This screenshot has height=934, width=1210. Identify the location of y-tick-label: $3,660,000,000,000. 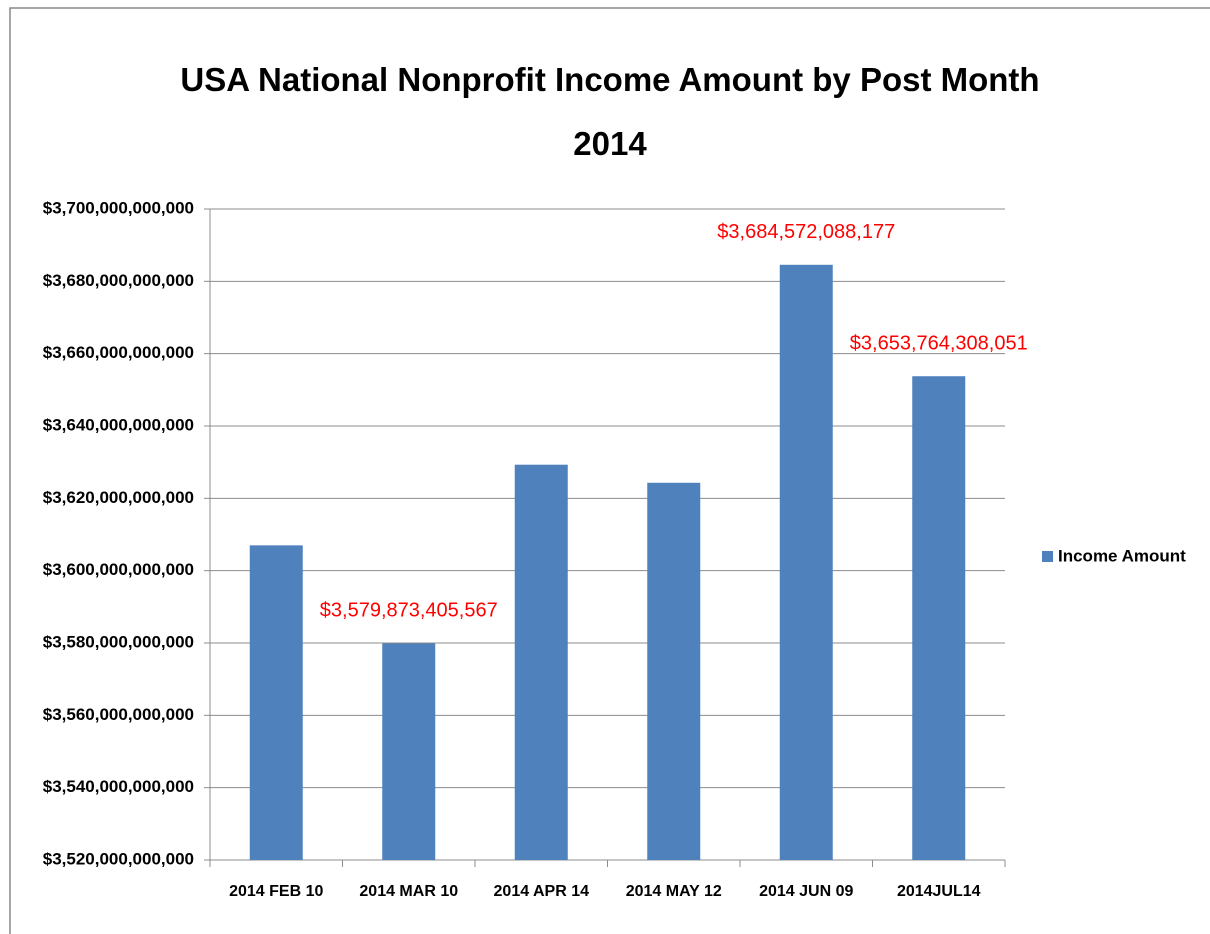
(118, 352).